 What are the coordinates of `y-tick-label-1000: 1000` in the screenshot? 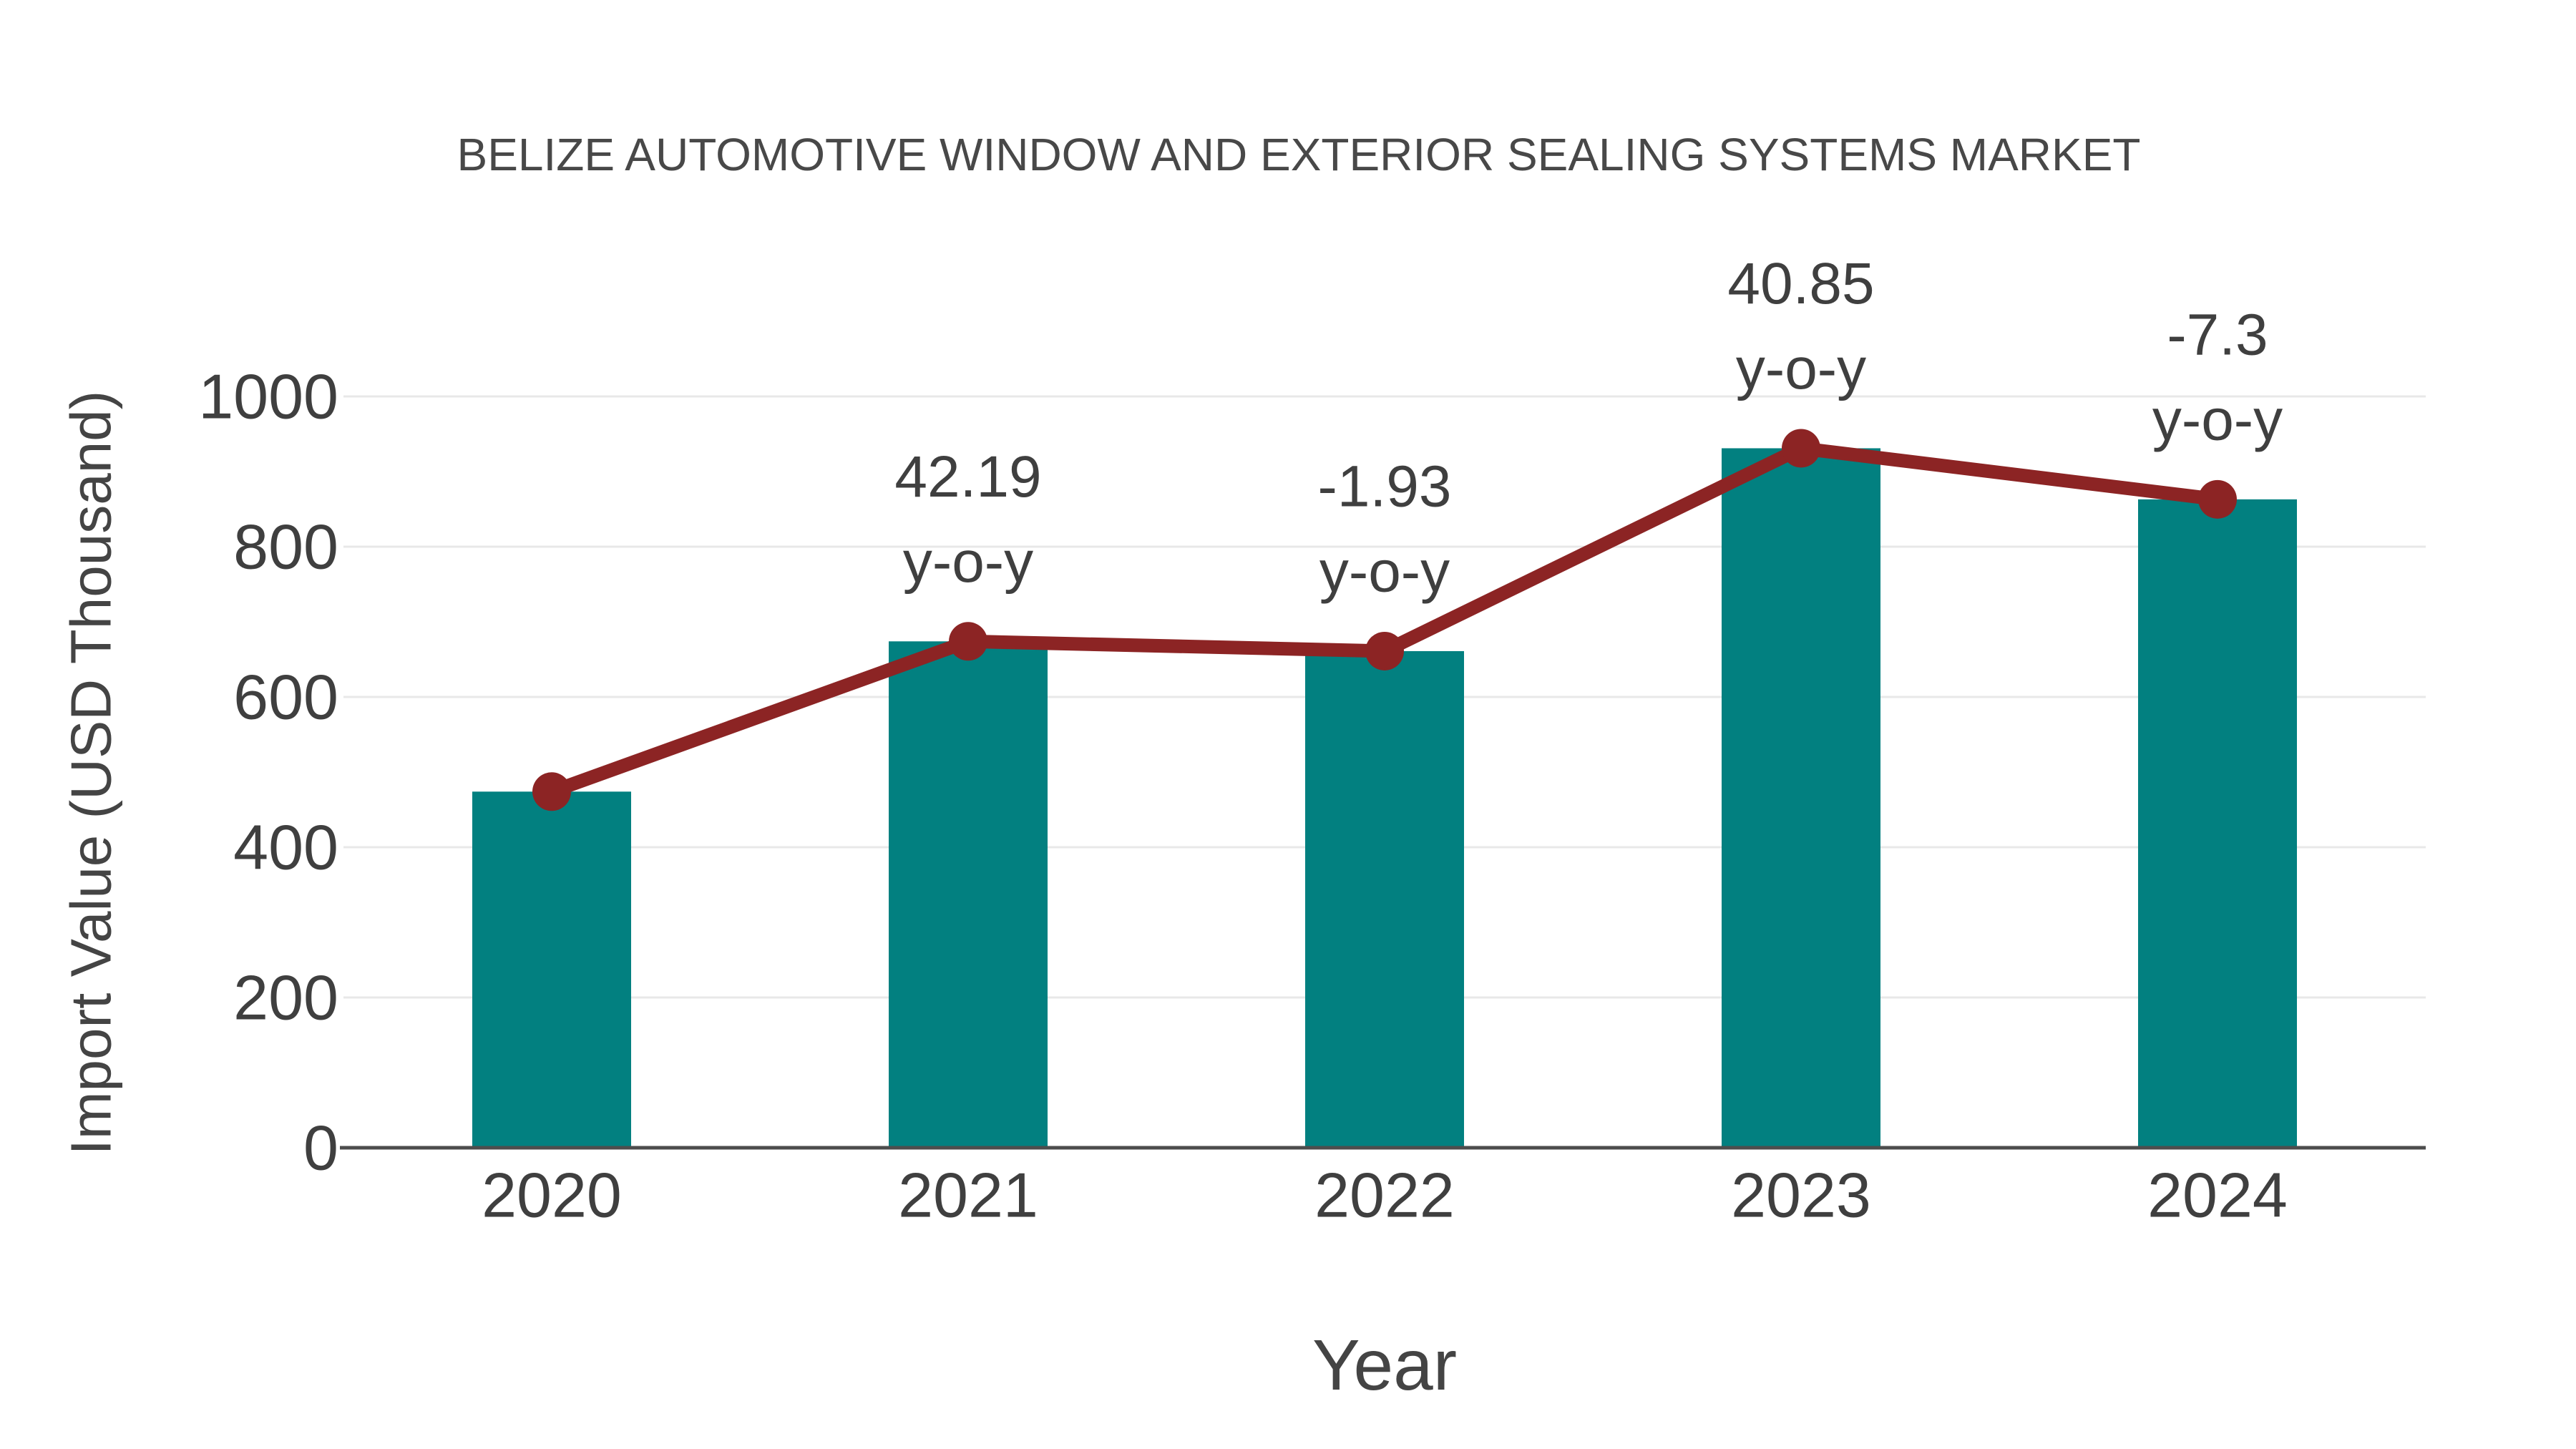 It's located at (268, 396).